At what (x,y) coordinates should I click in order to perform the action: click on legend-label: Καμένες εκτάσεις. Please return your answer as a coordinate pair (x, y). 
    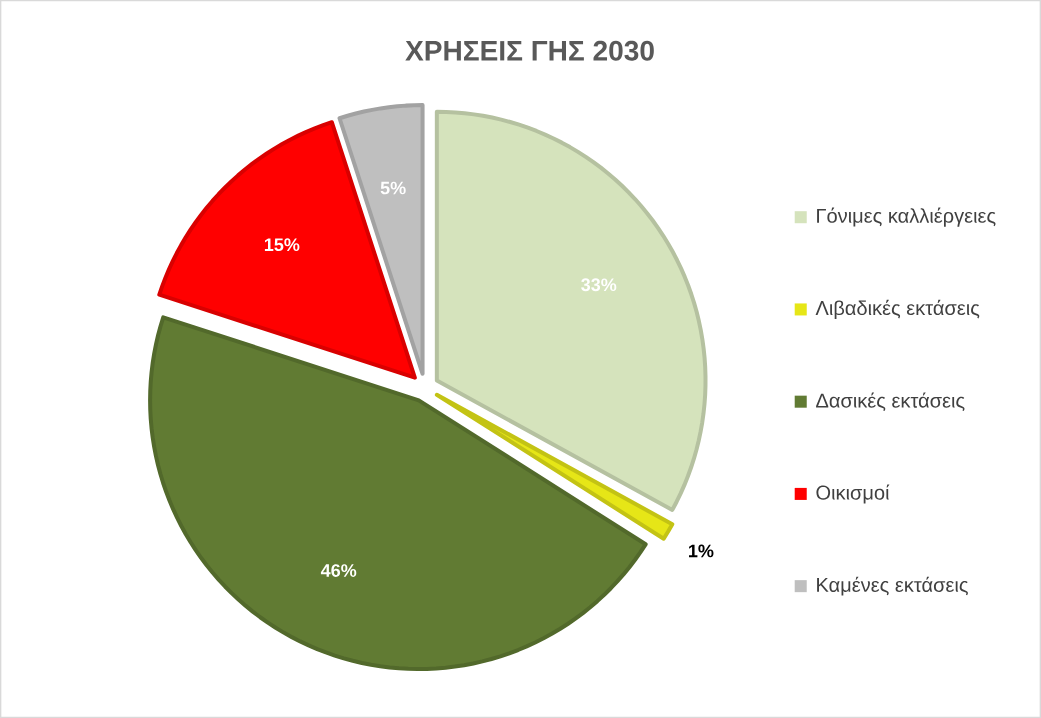
    Looking at the image, I should click on (892, 586).